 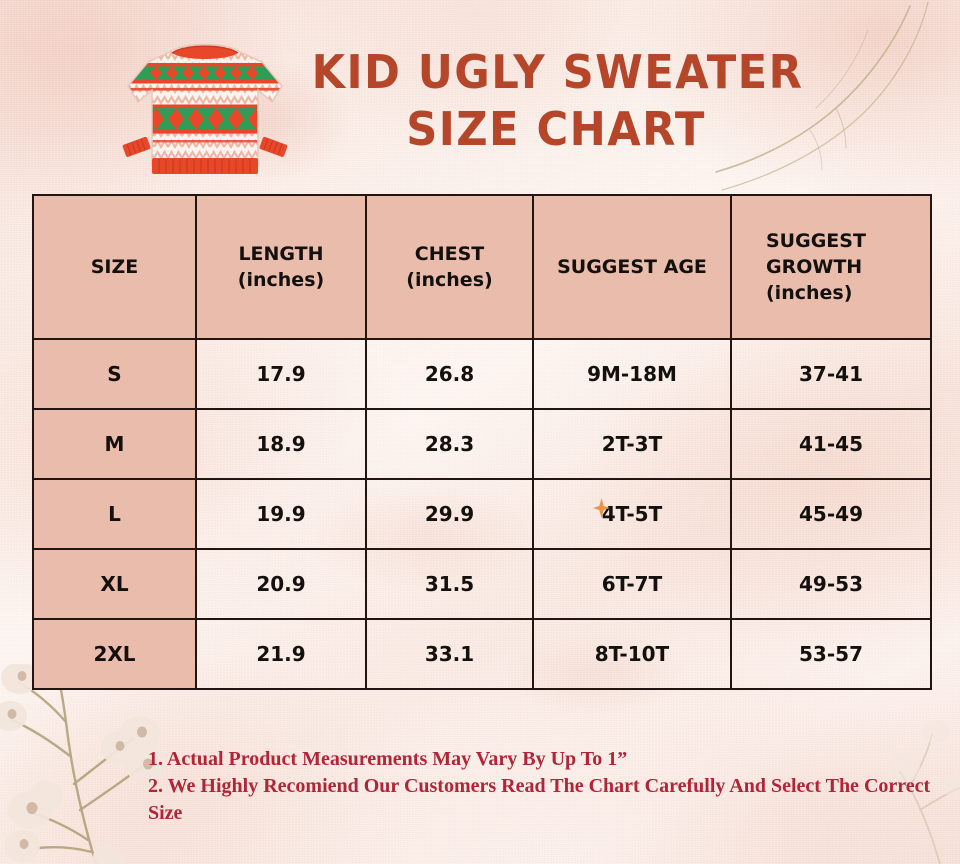 I want to click on cell-suggest-age-label: 4T-5T, so click(x=632, y=514).